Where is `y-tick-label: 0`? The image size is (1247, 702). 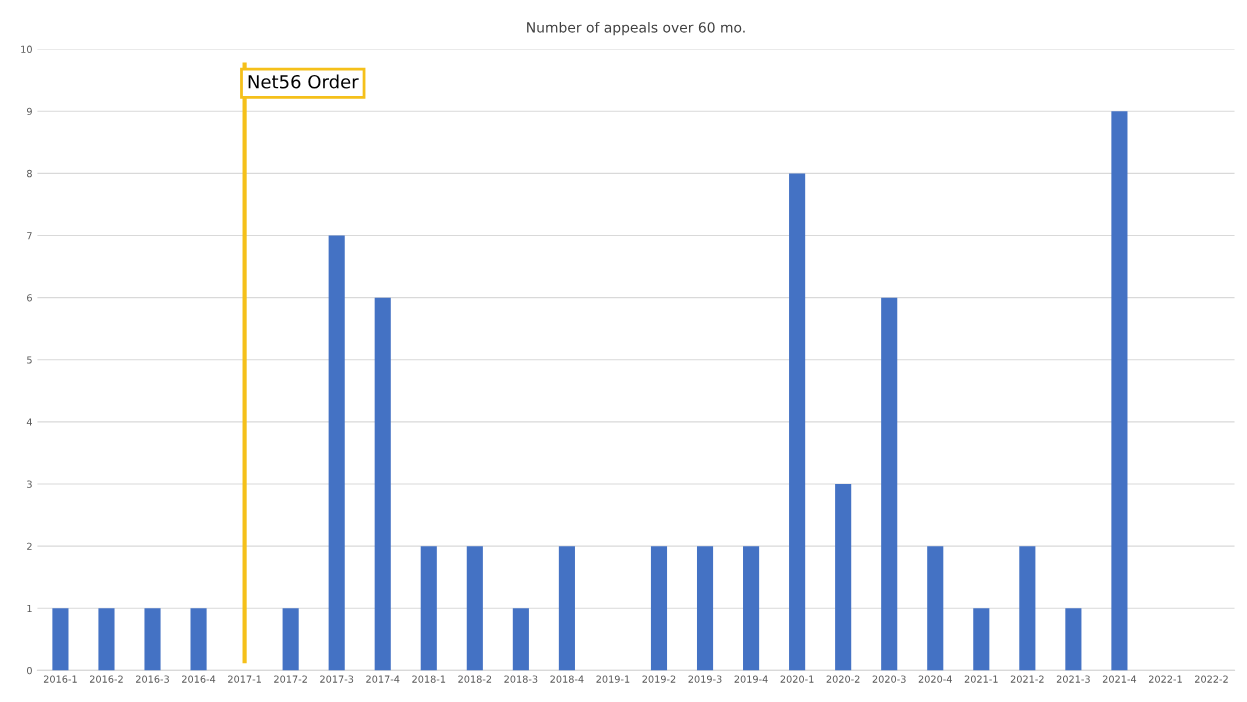
y-tick-label: 0 is located at coordinates (29, 670).